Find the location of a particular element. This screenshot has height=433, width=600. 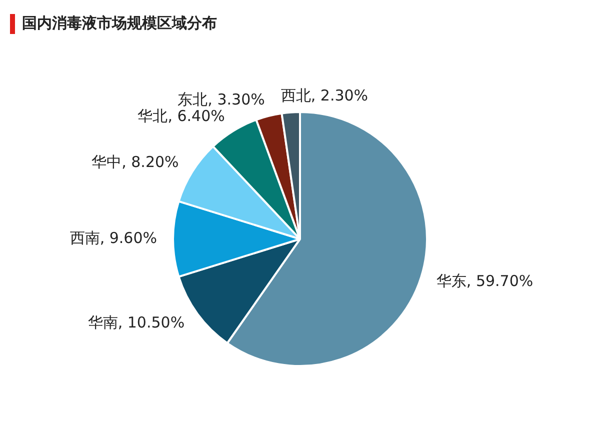

chart-title: 国内消毒液市场规模区域分布 is located at coordinates (119, 23).